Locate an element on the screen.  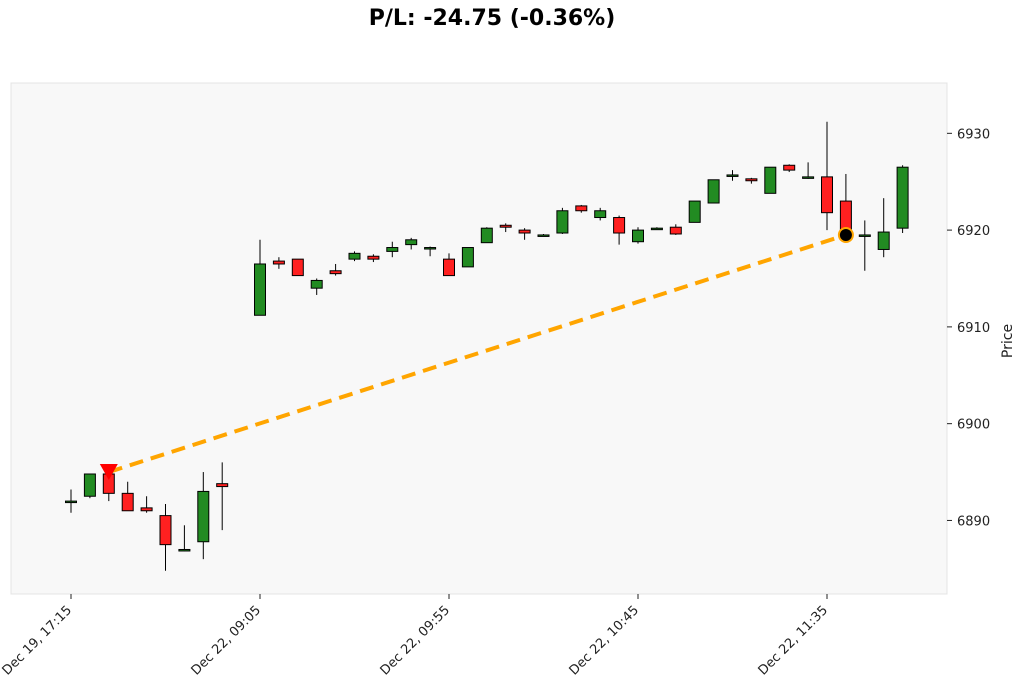
y-tick-label: 6920 is located at coordinates (973, 231).